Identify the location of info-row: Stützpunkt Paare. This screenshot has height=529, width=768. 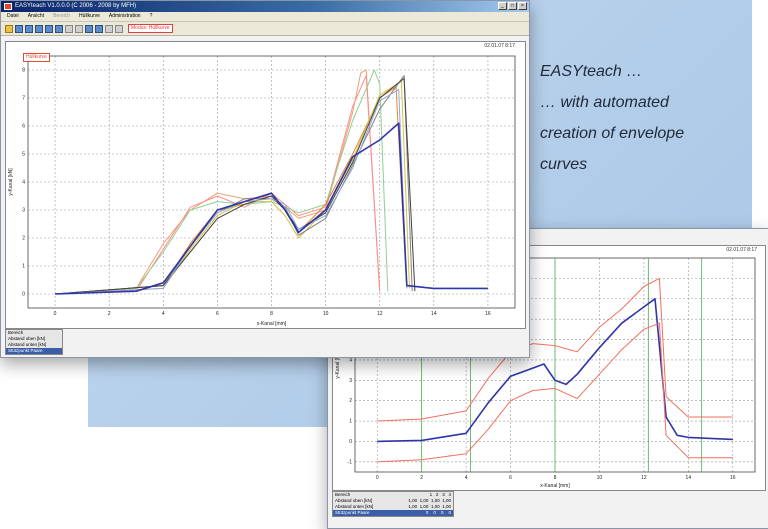
(34, 351).